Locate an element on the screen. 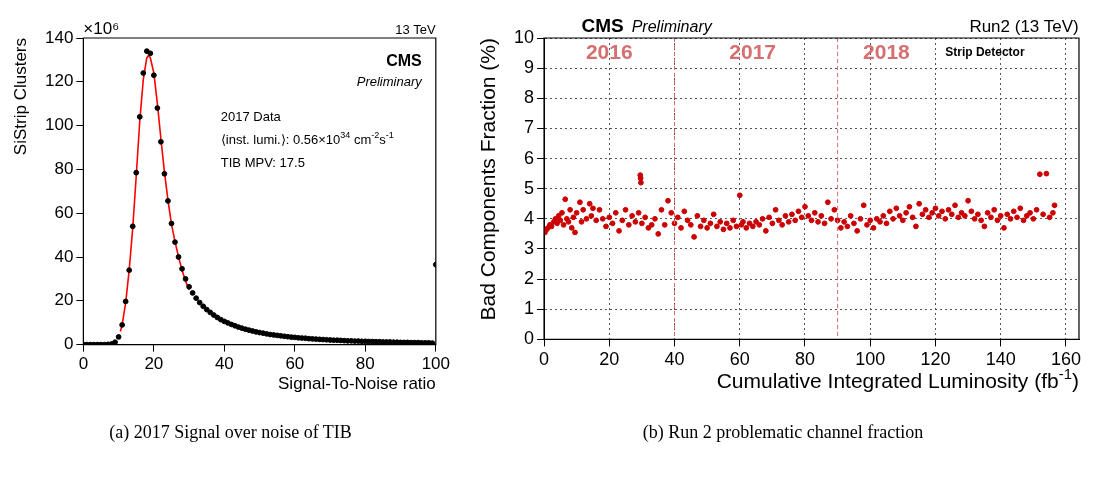 The image size is (1094, 489). x-tick-label: 120 is located at coordinates (935, 359).